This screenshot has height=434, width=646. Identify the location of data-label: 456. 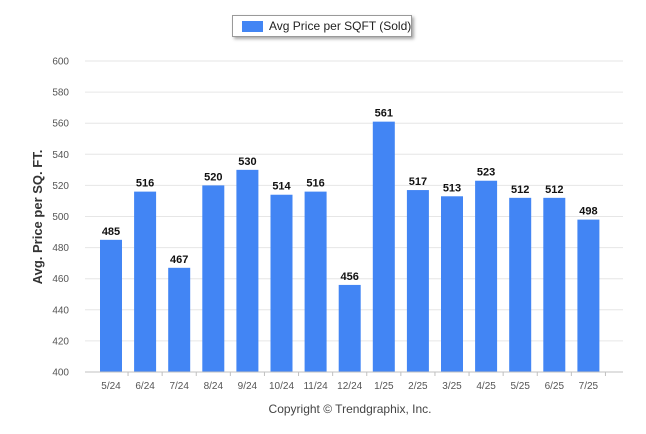
(350, 277).